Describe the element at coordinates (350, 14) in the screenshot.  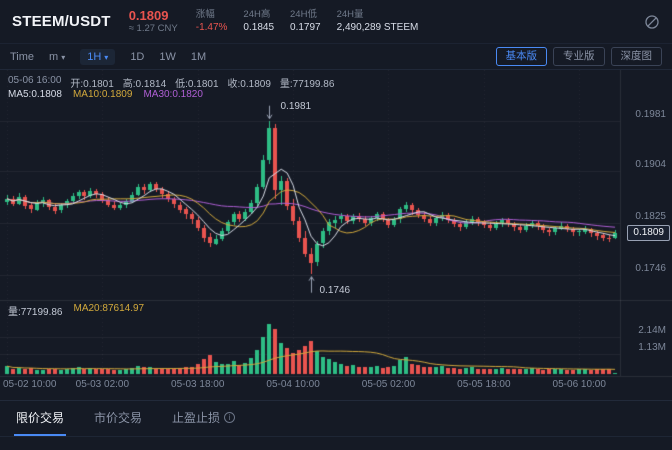
I see `stat-24h-volume-label: 24H量` at that location.